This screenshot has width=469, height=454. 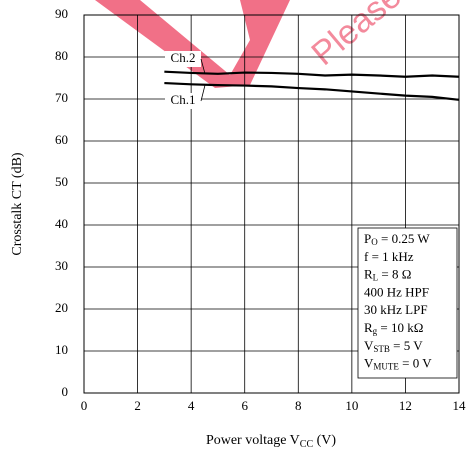 I want to click on condition: 30 kHz LPF, so click(x=396, y=309).